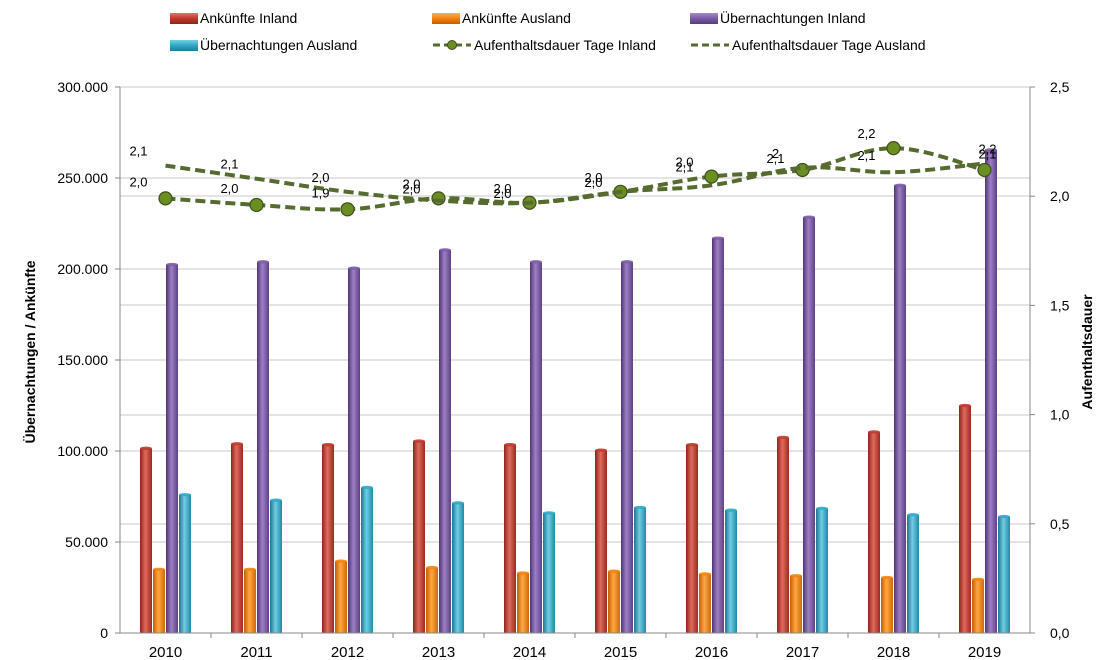 This screenshot has height=660, width=1096. What do you see at coordinates (30, 352) in the screenshot?
I see `y-axis-left-title: Übernachtungen / Ankünfte` at bounding box center [30, 352].